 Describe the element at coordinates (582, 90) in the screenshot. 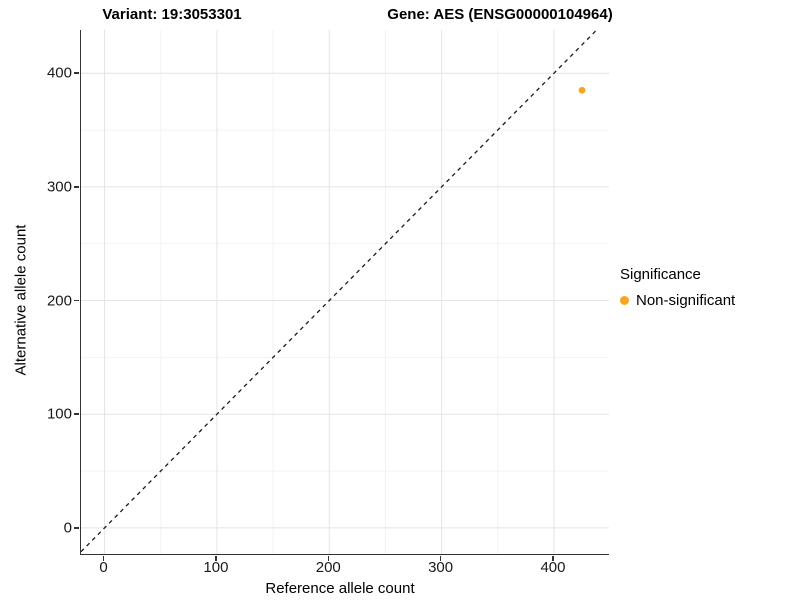

I see `data-point` at that location.